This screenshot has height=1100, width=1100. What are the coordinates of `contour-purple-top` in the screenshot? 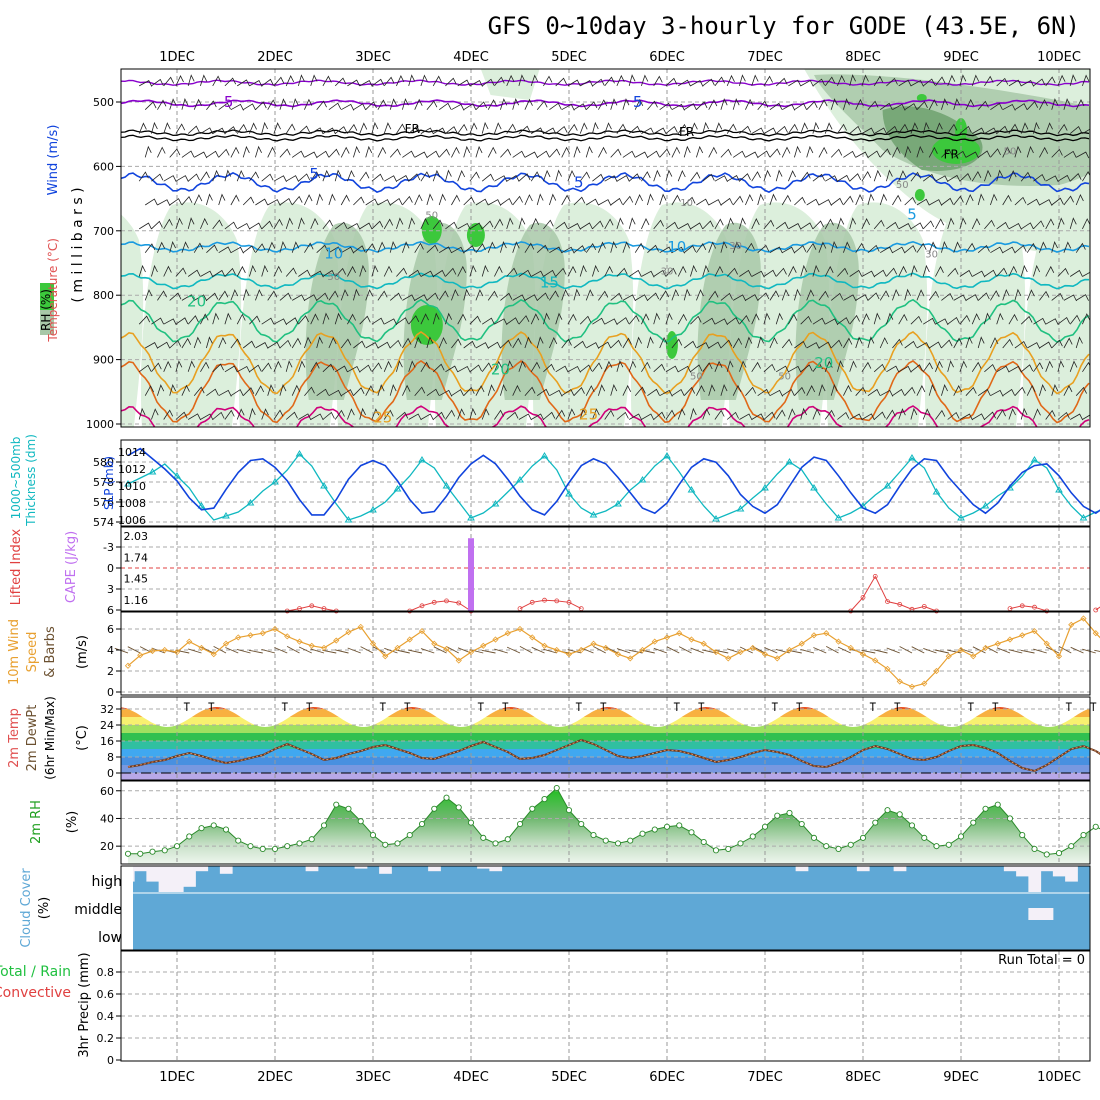 It's located at (605, 82).